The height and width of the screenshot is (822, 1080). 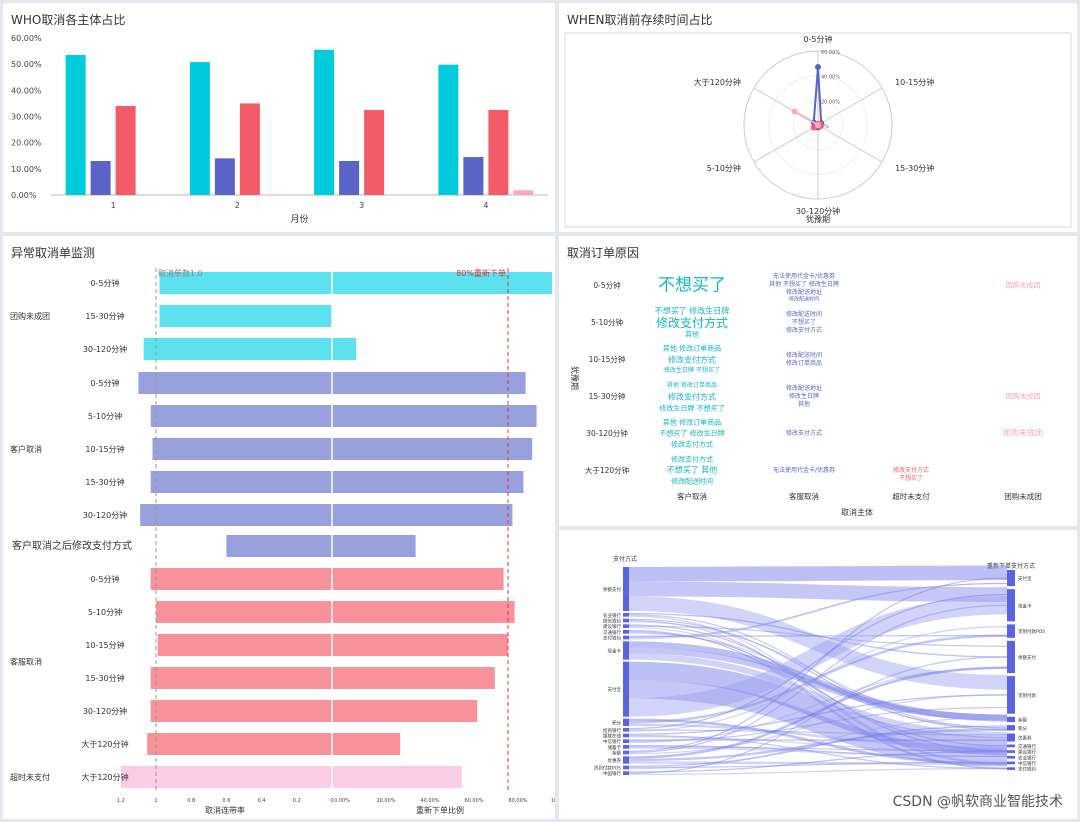 I want to click on column-label: 客服取消, so click(x=804, y=496).